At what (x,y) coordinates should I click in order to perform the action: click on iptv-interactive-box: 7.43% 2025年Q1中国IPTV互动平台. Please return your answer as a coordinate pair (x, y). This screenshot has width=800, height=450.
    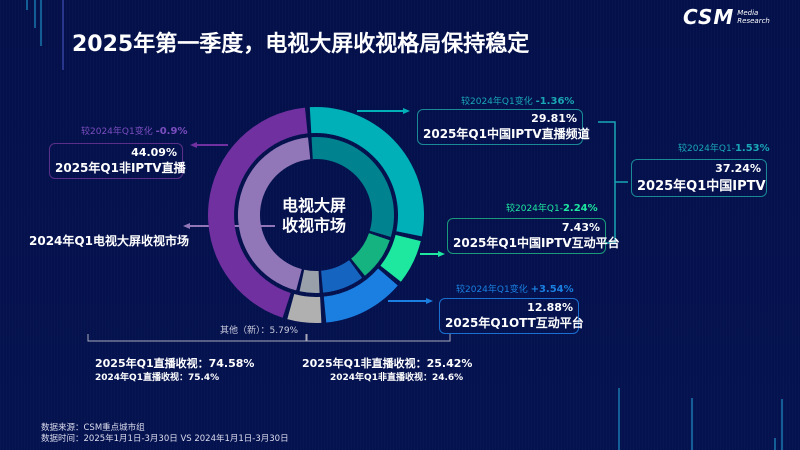
    Looking at the image, I should click on (533, 236).